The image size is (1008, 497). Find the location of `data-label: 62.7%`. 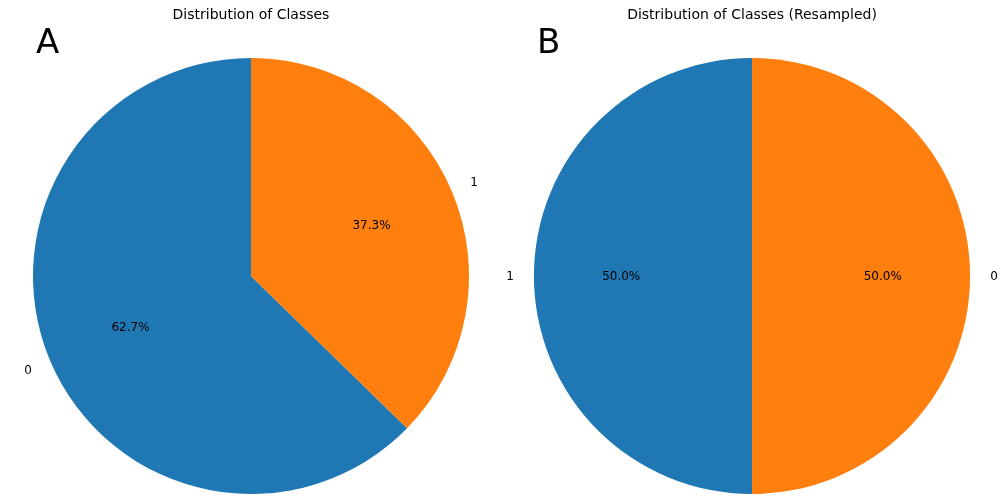

data-label: 62.7% is located at coordinates (130, 326).